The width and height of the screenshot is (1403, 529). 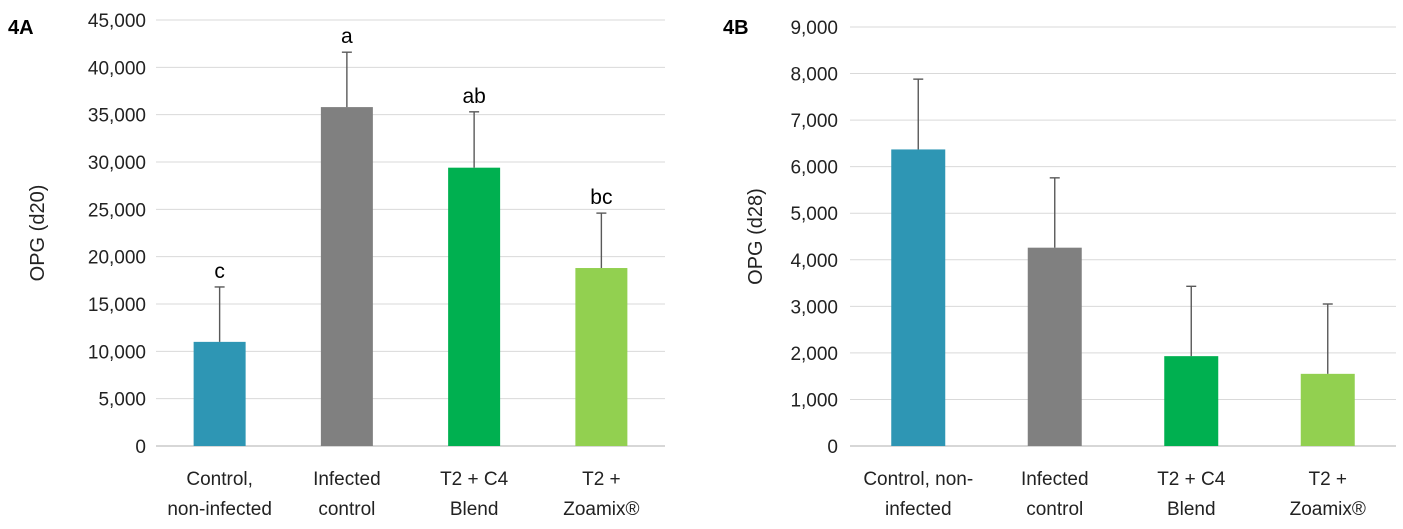 I want to click on x-category-label: non-infected, so click(x=219, y=509).